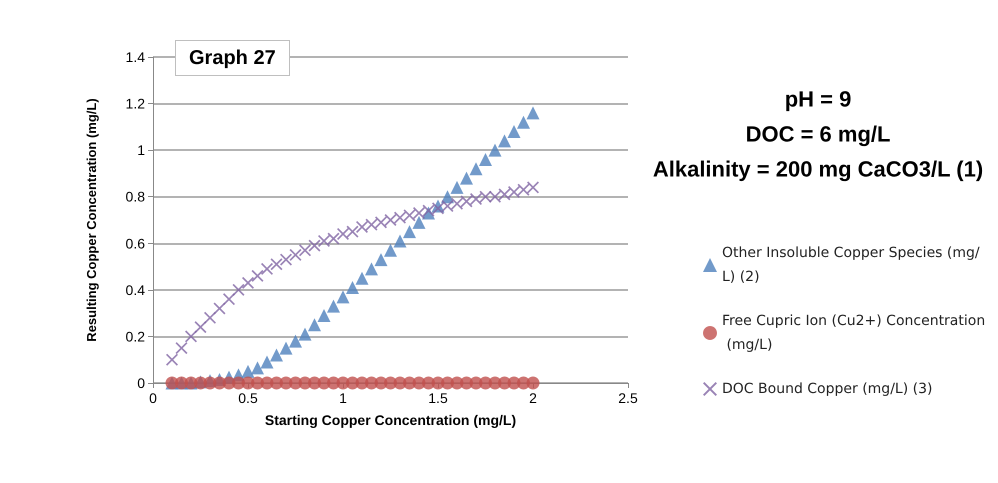 This screenshot has height=483, width=998. What do you see at coordinates (136, 57) in the screenshot?
I see `y-tick-label: 1.4` at bounding box center [136, 57].